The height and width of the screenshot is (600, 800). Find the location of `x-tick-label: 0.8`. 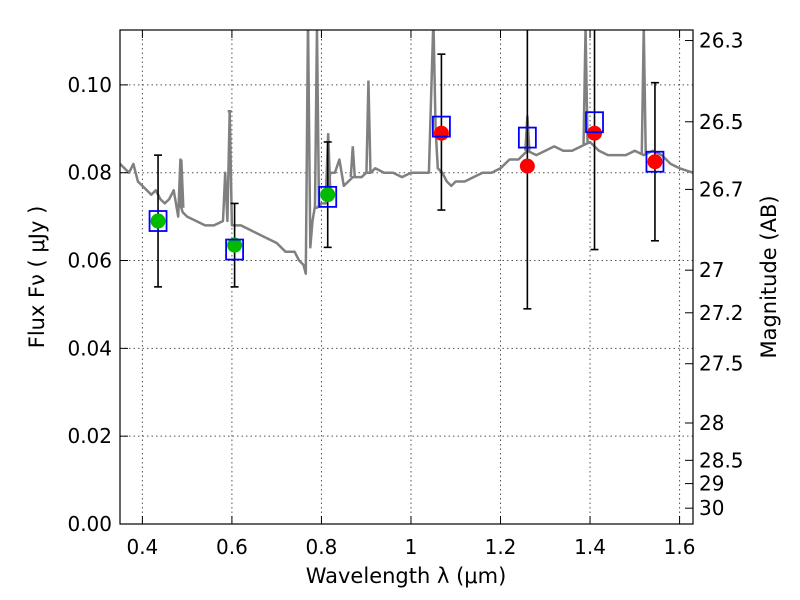

x-tick-label: 0.8 is located at coordinates (322, 547).